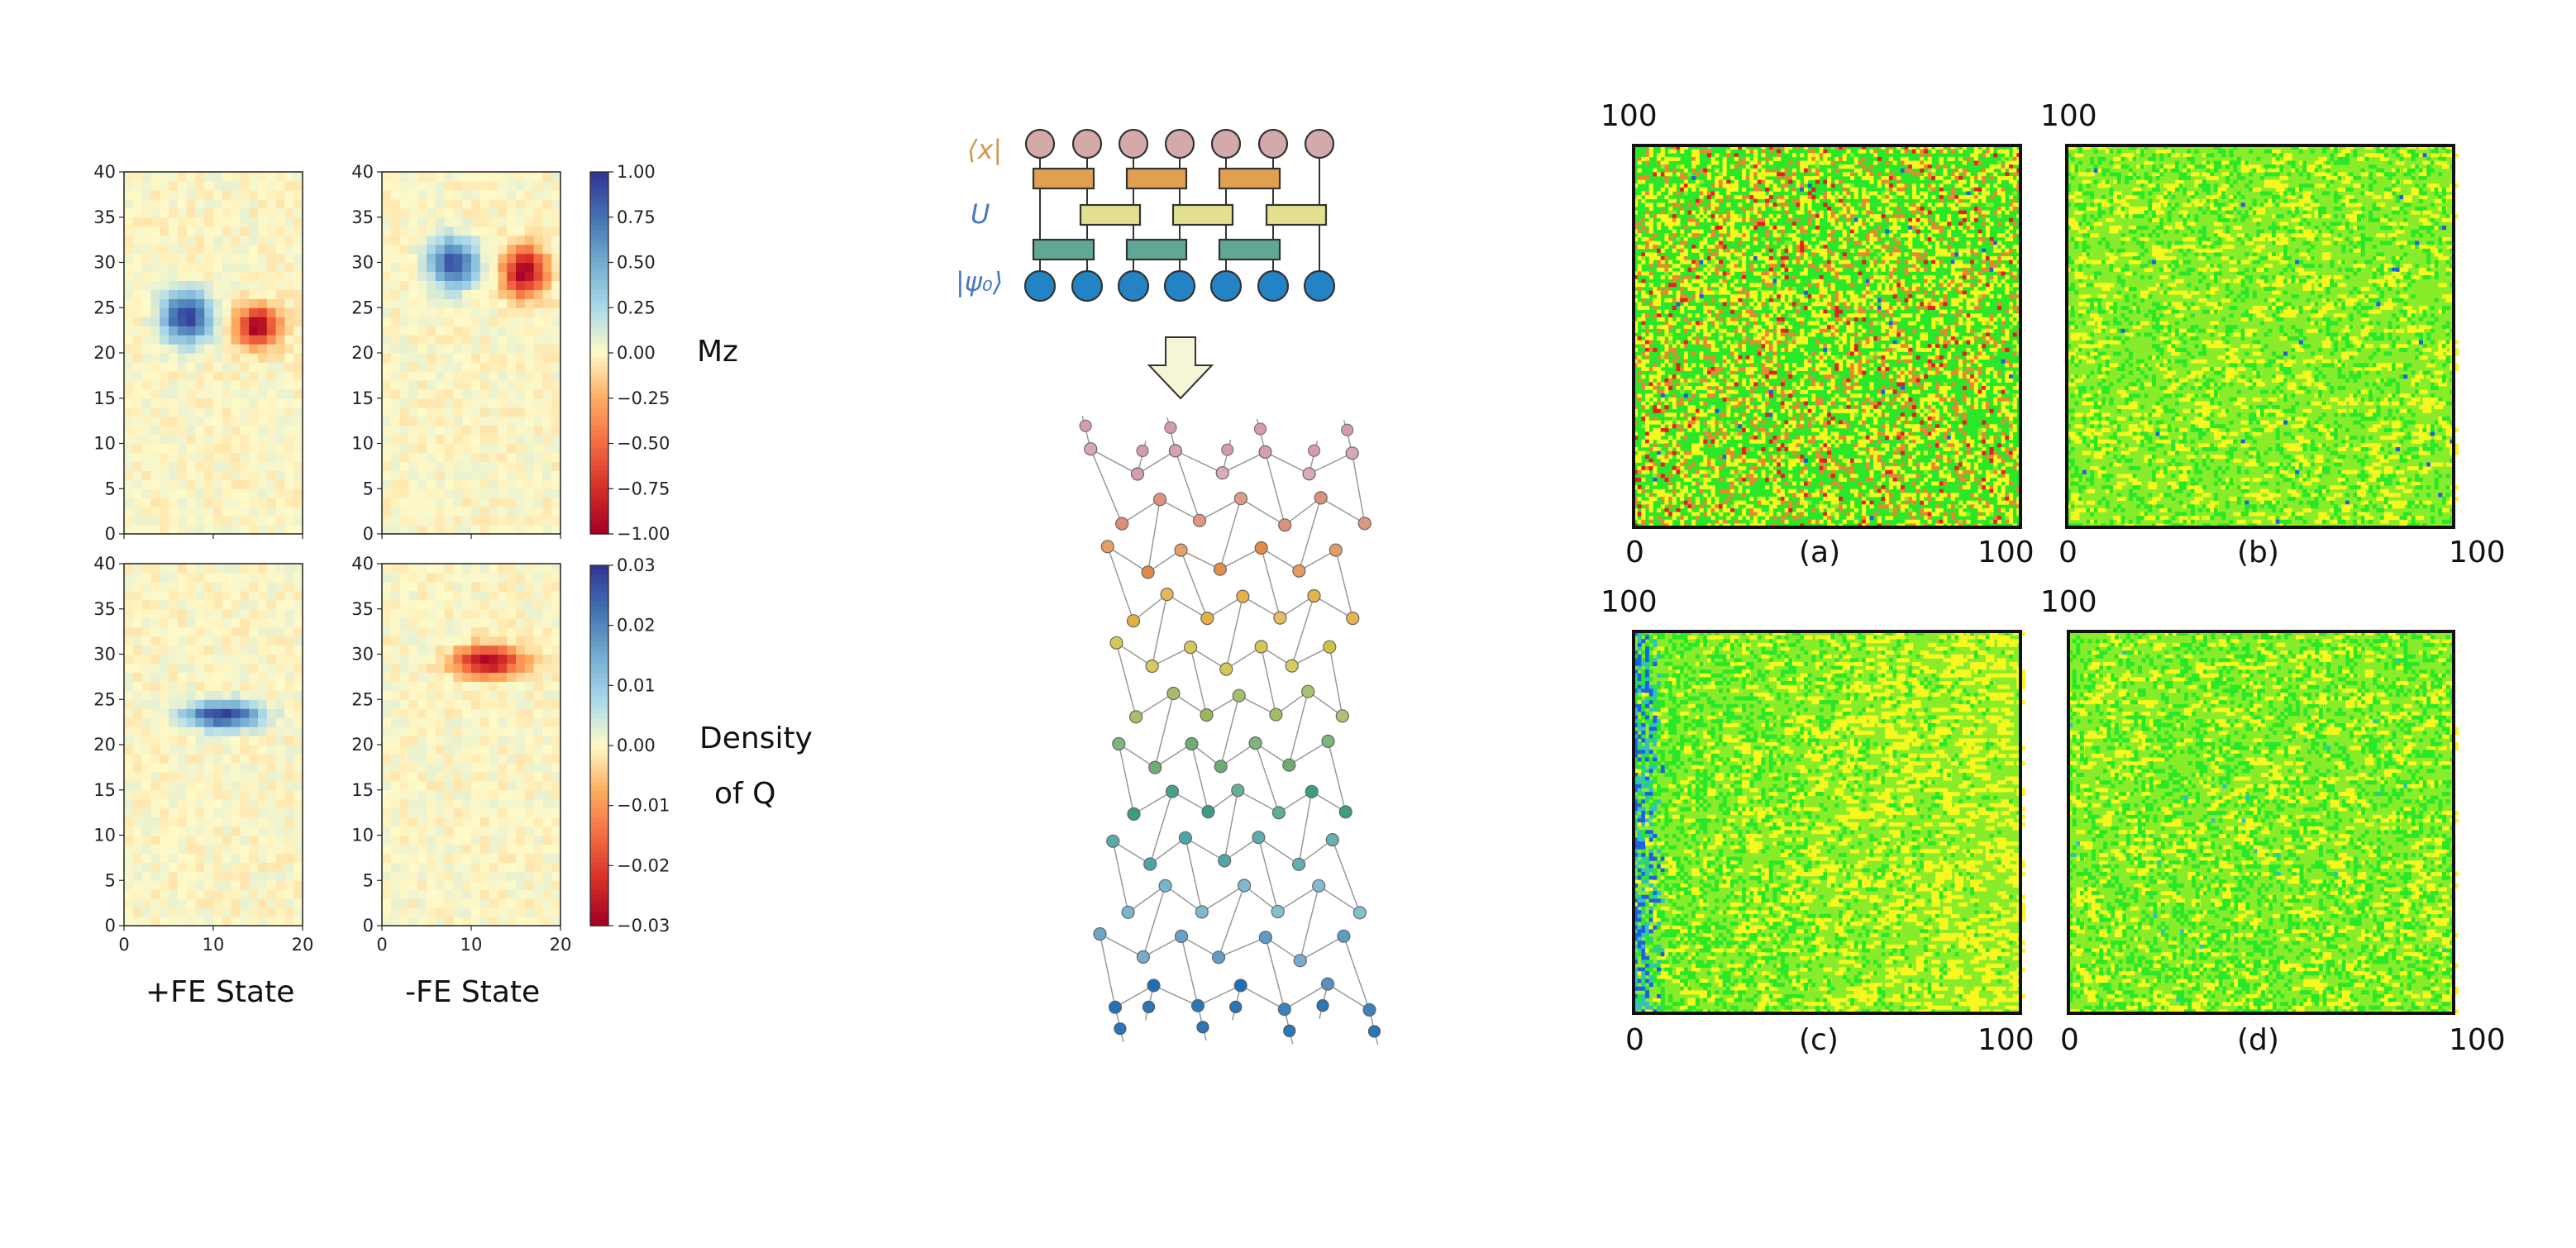 The width and height of the screenshot is (2576, 1248). What do you see at coordinates (473, 992) in the screenshot?
I see `col-label-minus-fe: -FE State` at bounding box center [473, 992].